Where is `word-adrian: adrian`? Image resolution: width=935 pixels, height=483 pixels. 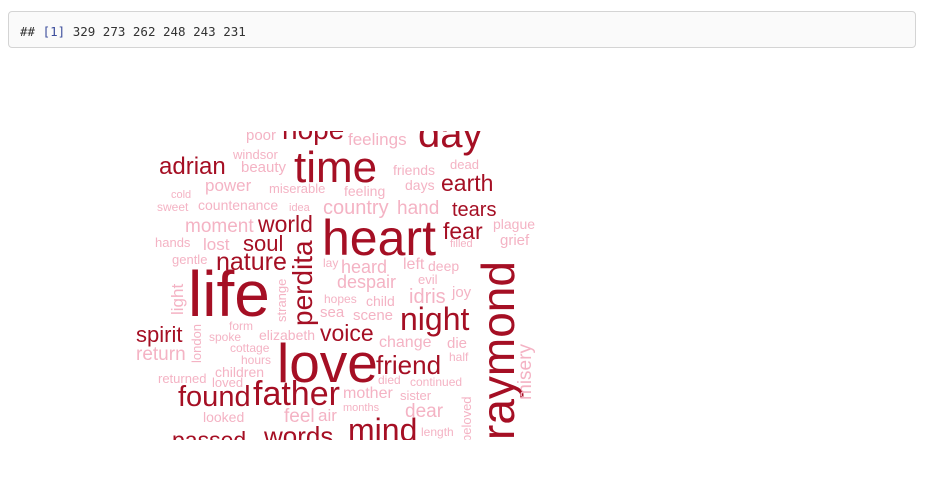 word-adrian: adrian is located at coordinates (192, 166).